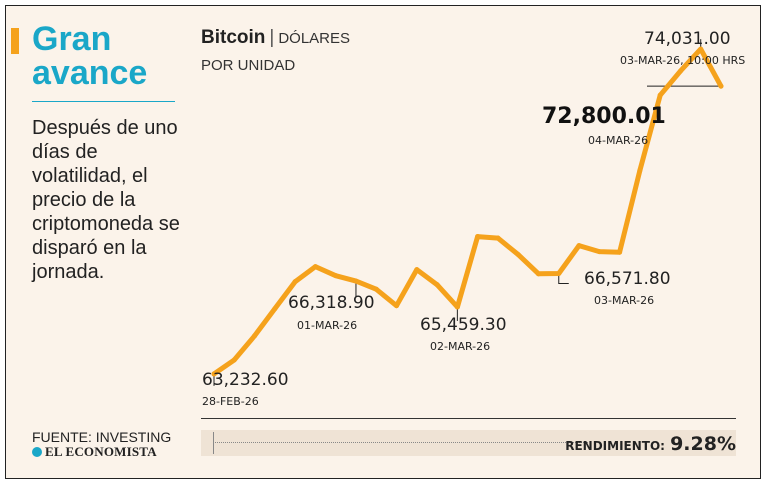 This screenshot has width=768, height=485. I want to click on leader-mar3, so click(563, 278).